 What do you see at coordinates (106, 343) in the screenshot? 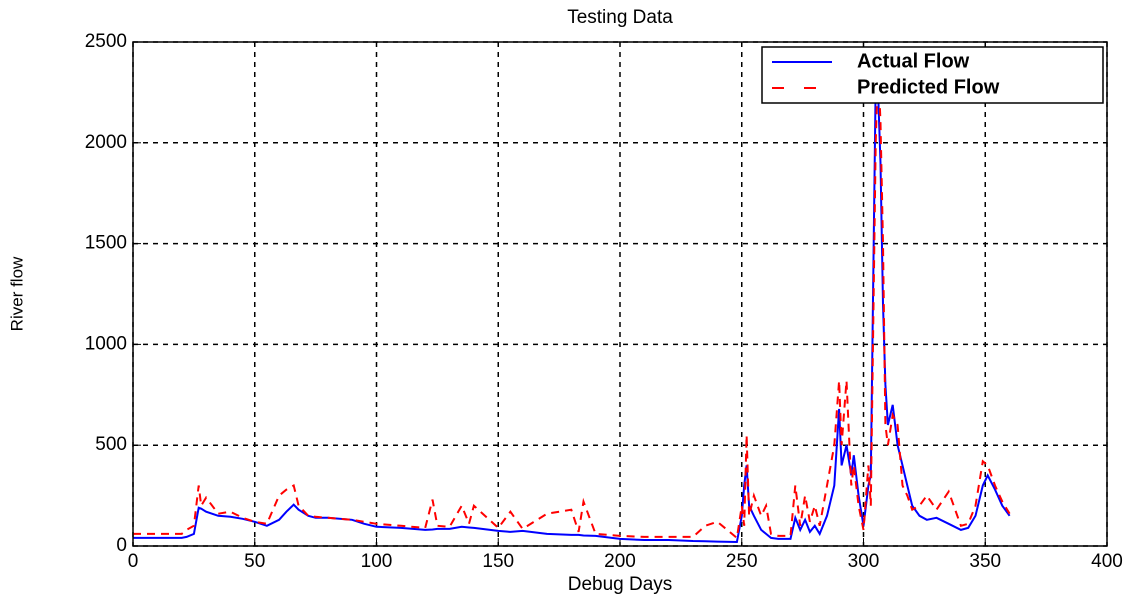
I see `y-tick-label: 1000` at bounding box center [106, 343].